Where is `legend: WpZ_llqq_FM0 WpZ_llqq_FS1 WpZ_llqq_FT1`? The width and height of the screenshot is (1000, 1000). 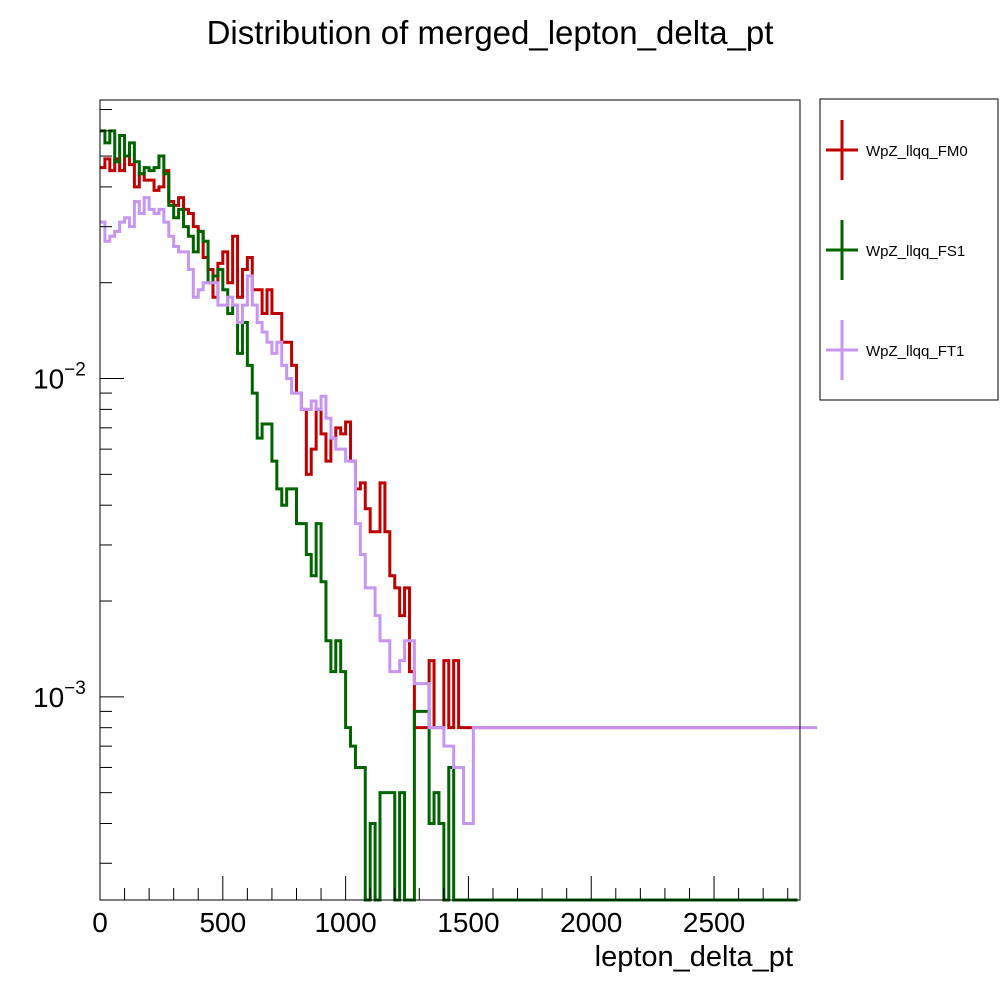
legend: WpZ_llqq_FM0 WpZ_llqq_FS1 WpZ_llqq_FT1 is located at coordinates (909, 249).